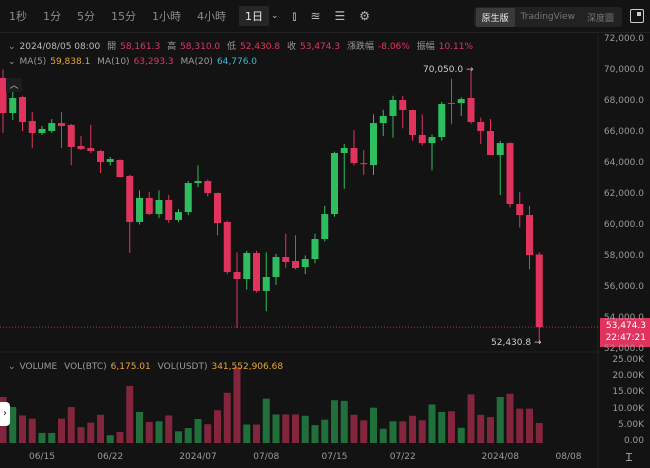  I want to click on candle-countdown: 22:47:21, so click(625, 338).